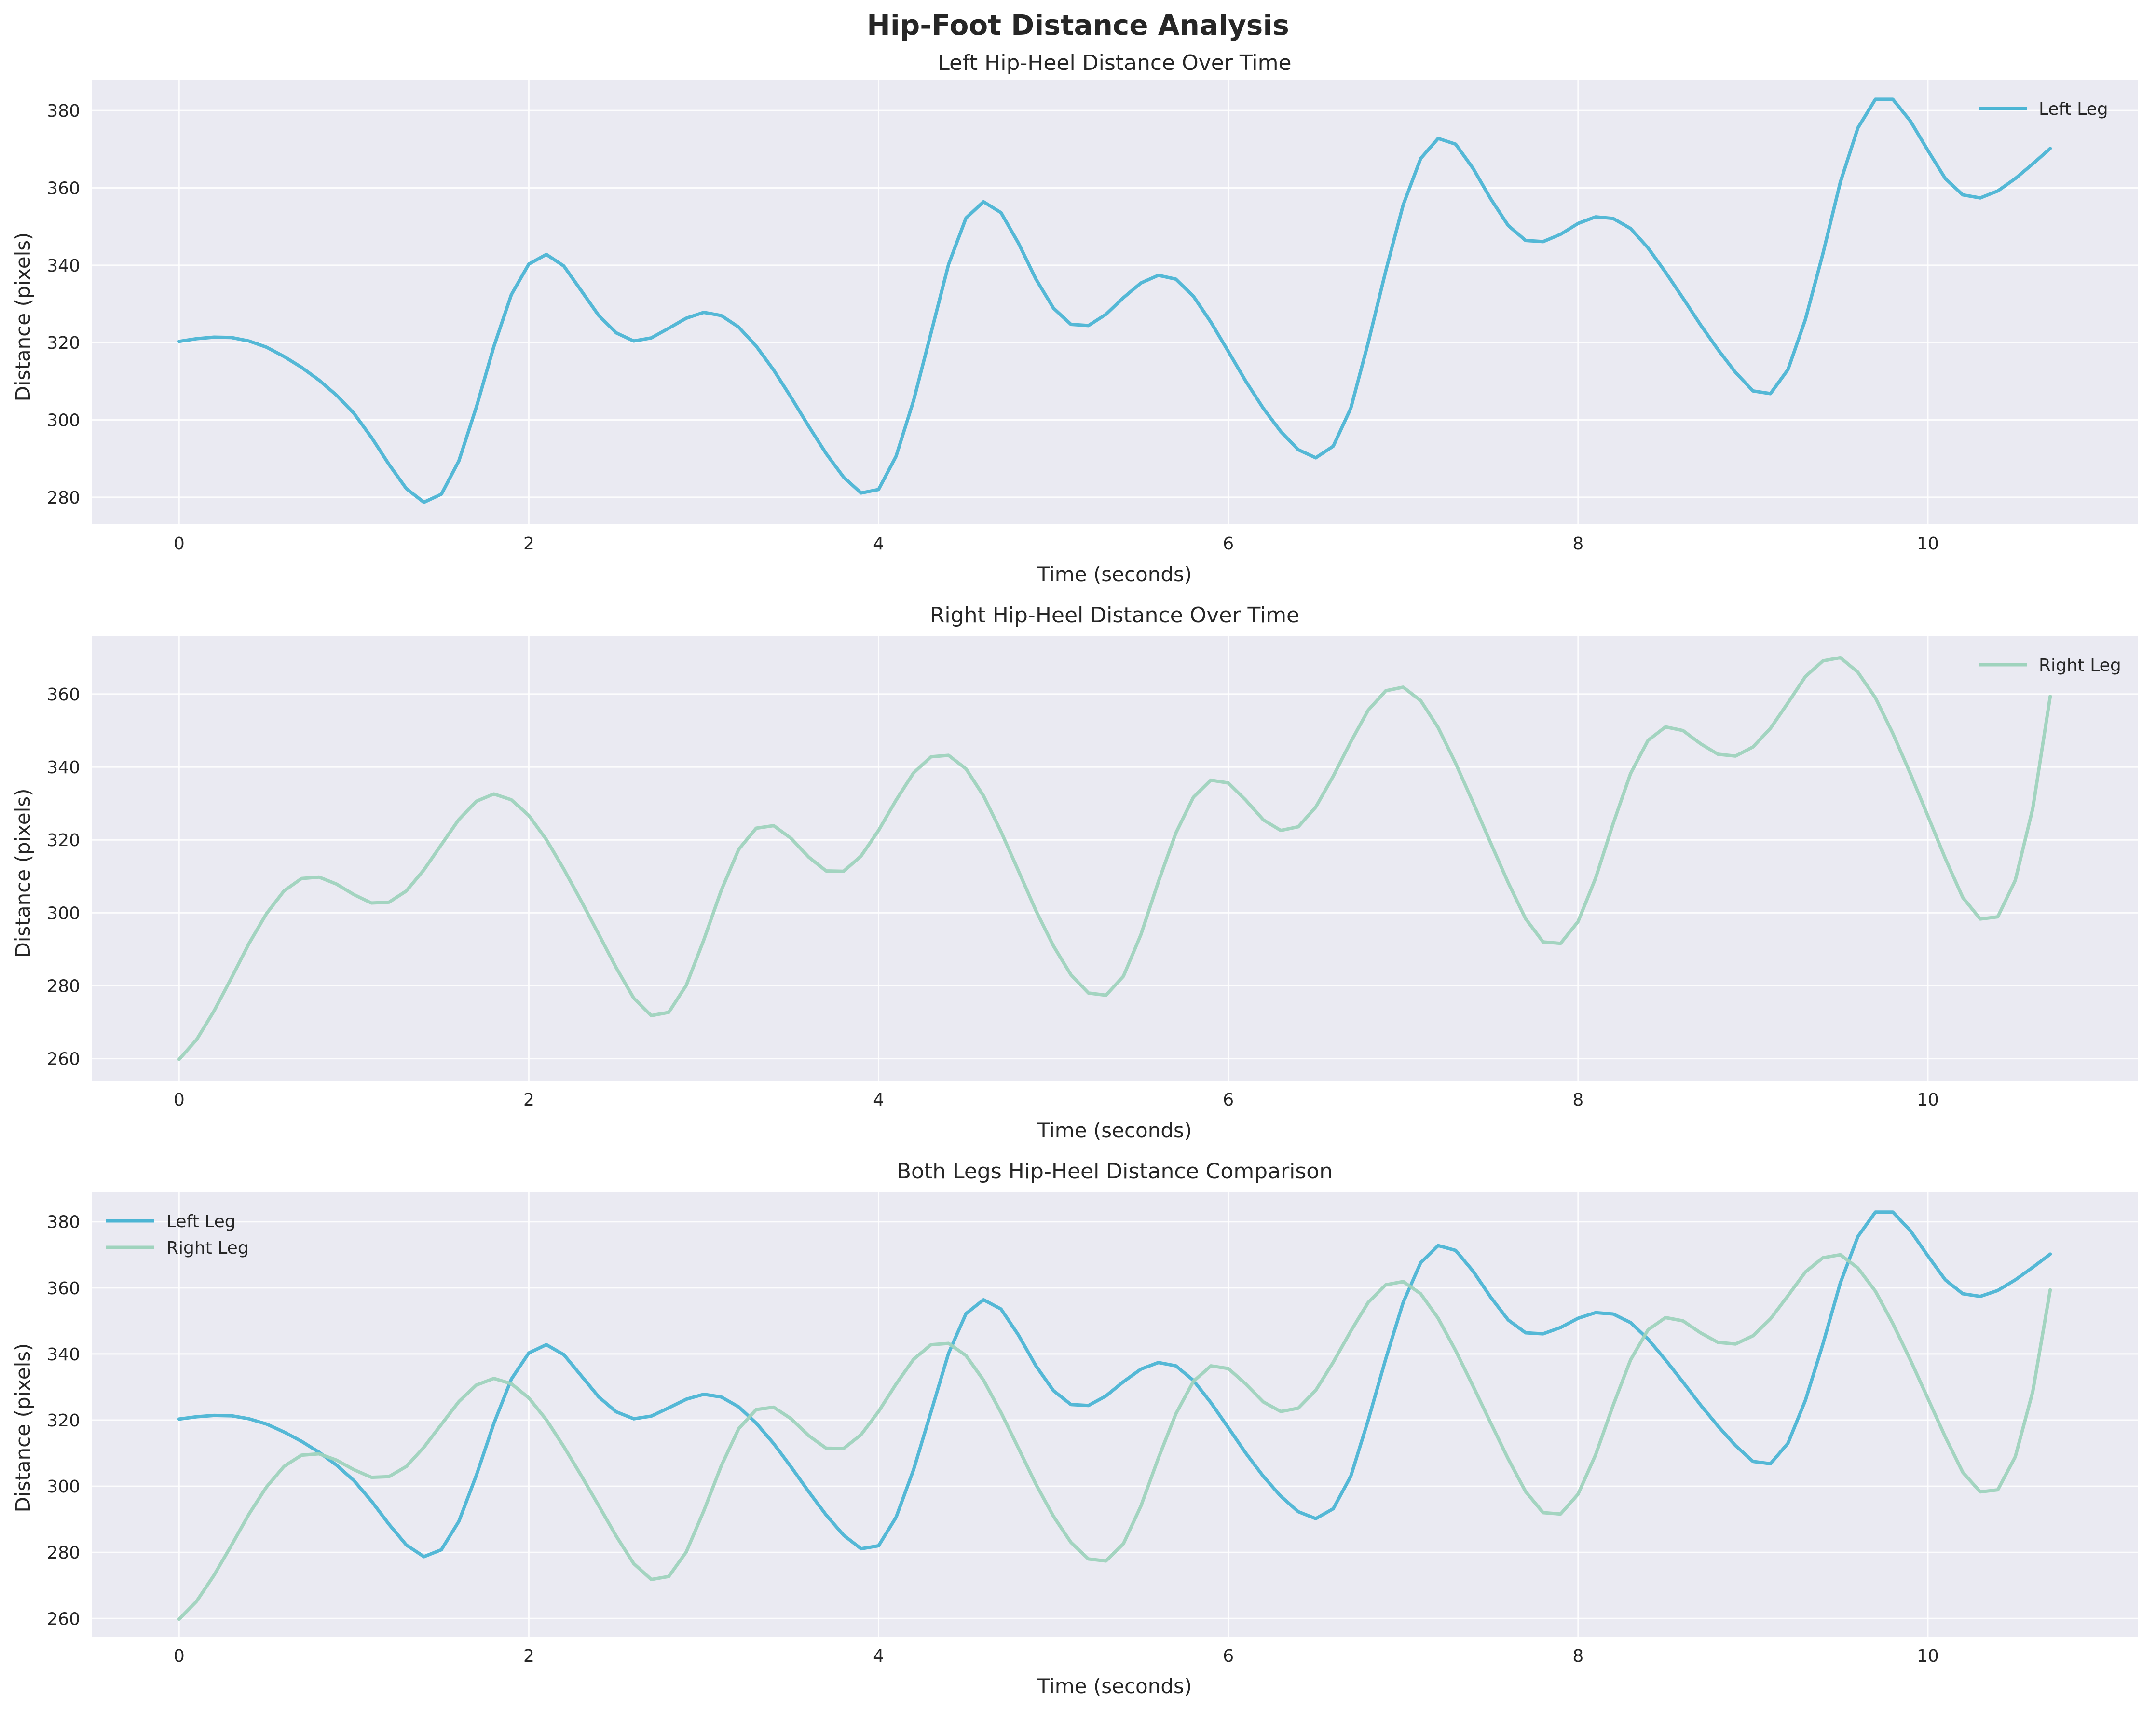  Describe the element at coordinates (1114, 63) in the screenshot. I see `left-subplot-title: Left Hip-Heel Distance Over Time` at that location.